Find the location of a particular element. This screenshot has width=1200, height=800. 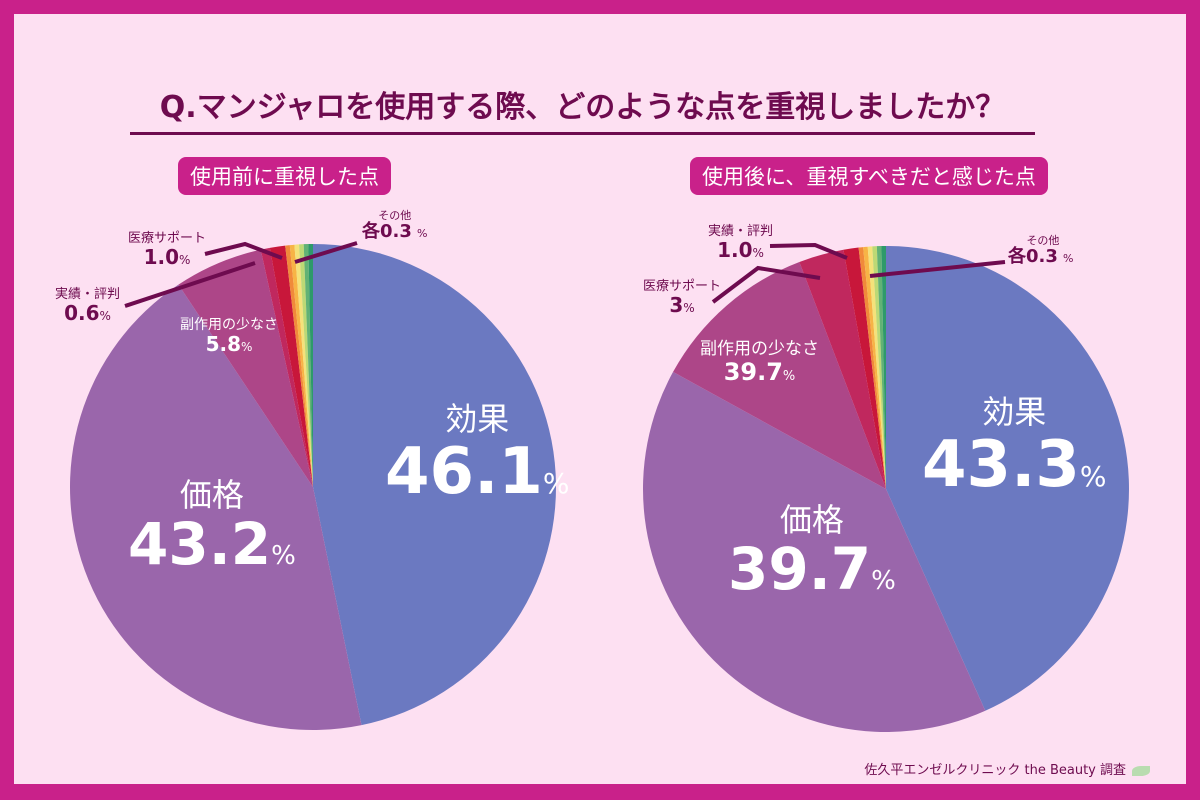

leader-other-right is located at coordinates (937, 269).